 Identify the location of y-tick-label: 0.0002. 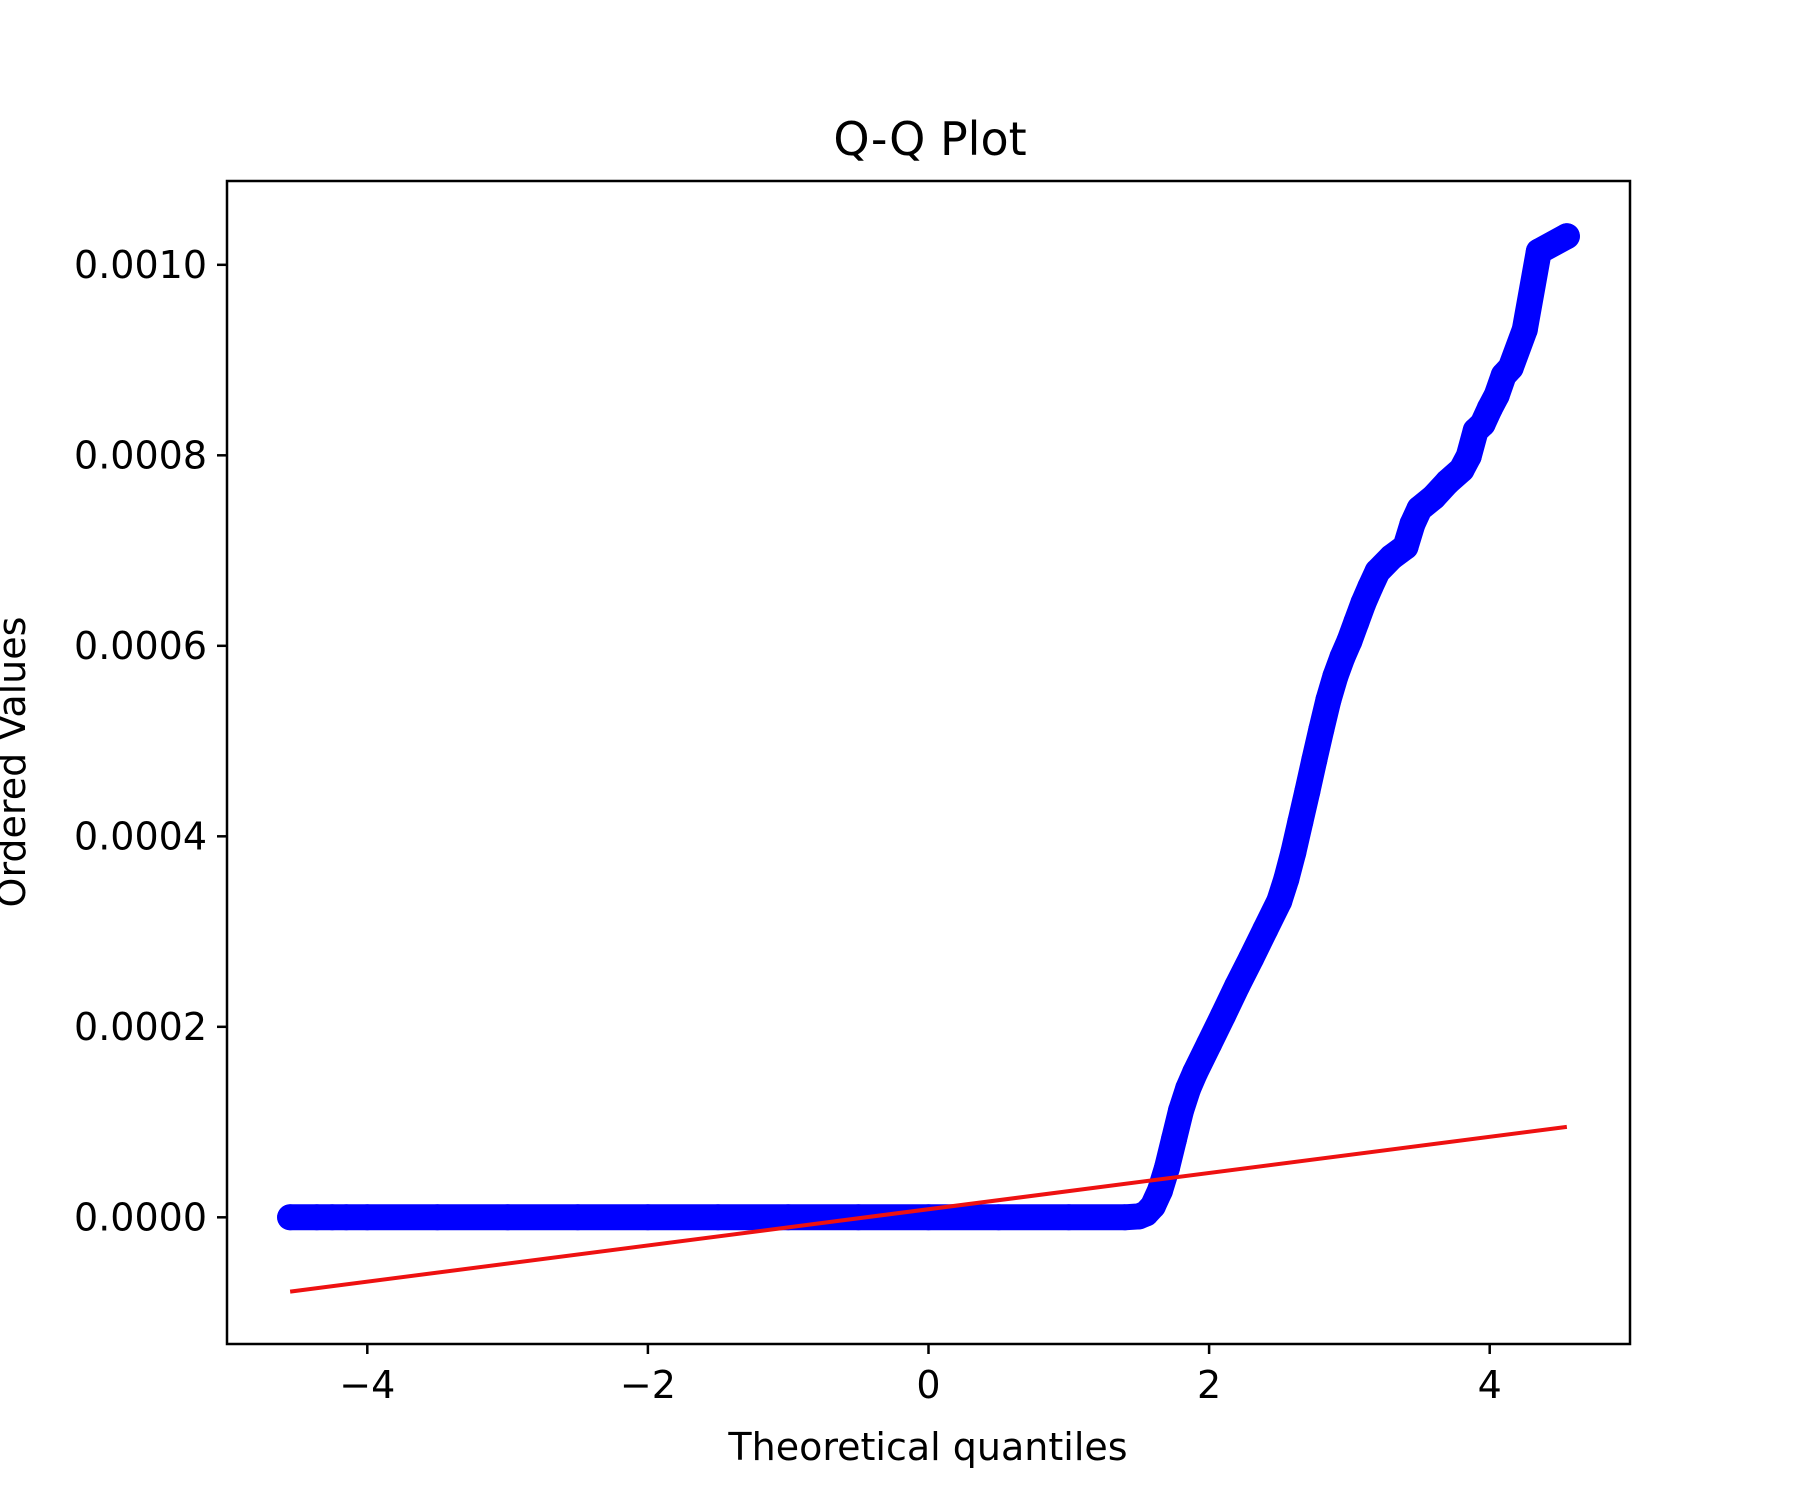
(140, 1027).